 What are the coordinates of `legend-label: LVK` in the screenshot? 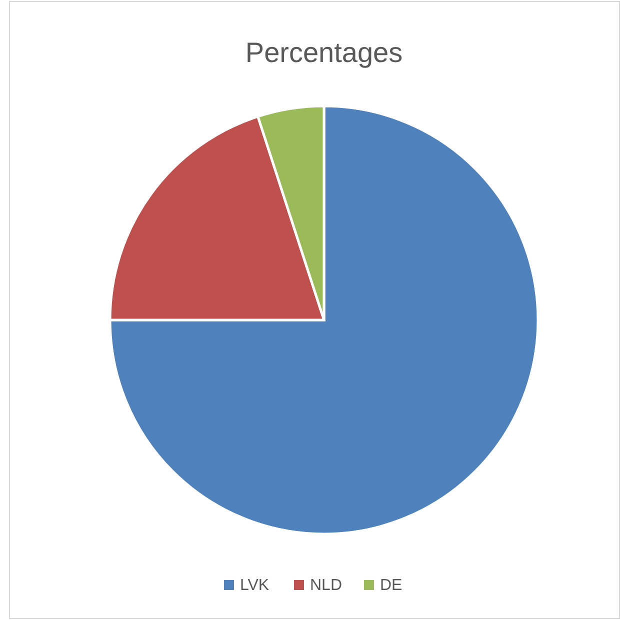 It's located at (255, 585).